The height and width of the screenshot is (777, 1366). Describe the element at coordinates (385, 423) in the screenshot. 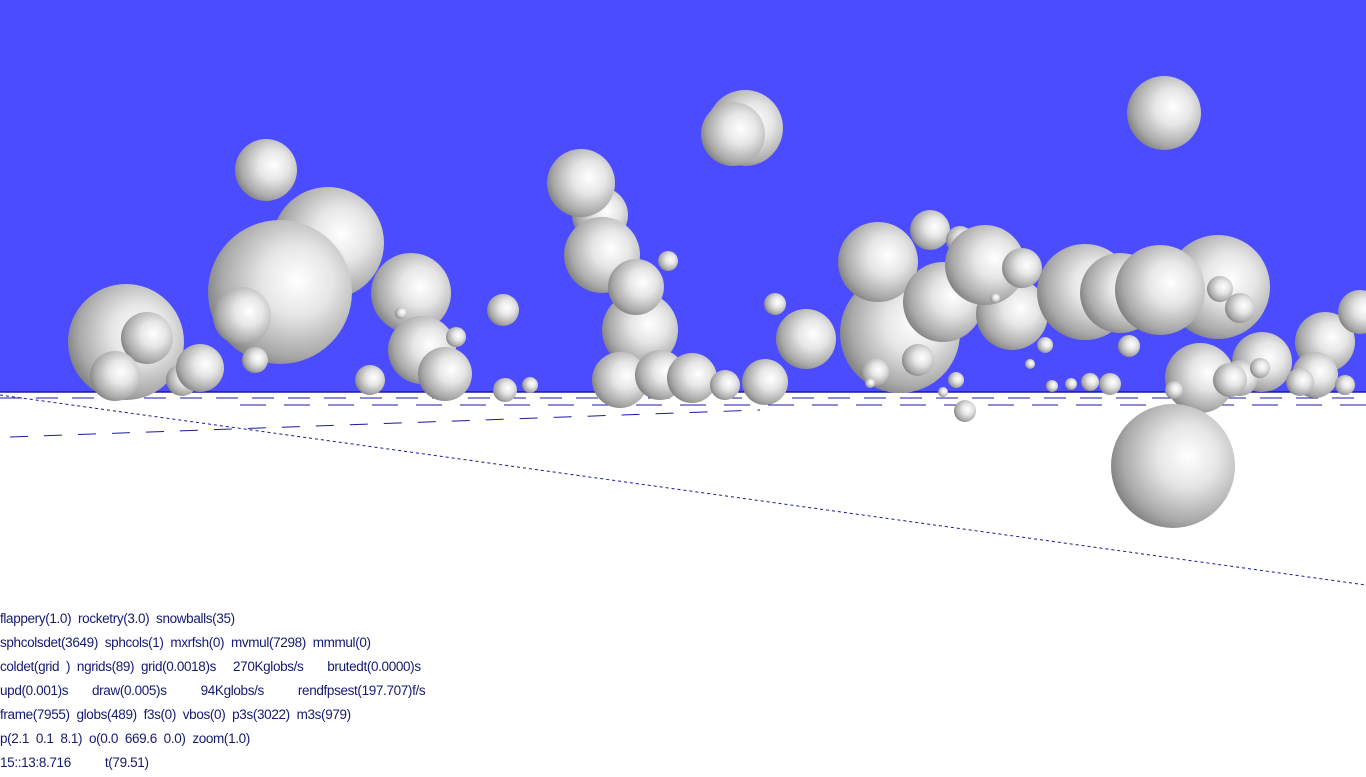

I see `ground-grid-line` at that location.